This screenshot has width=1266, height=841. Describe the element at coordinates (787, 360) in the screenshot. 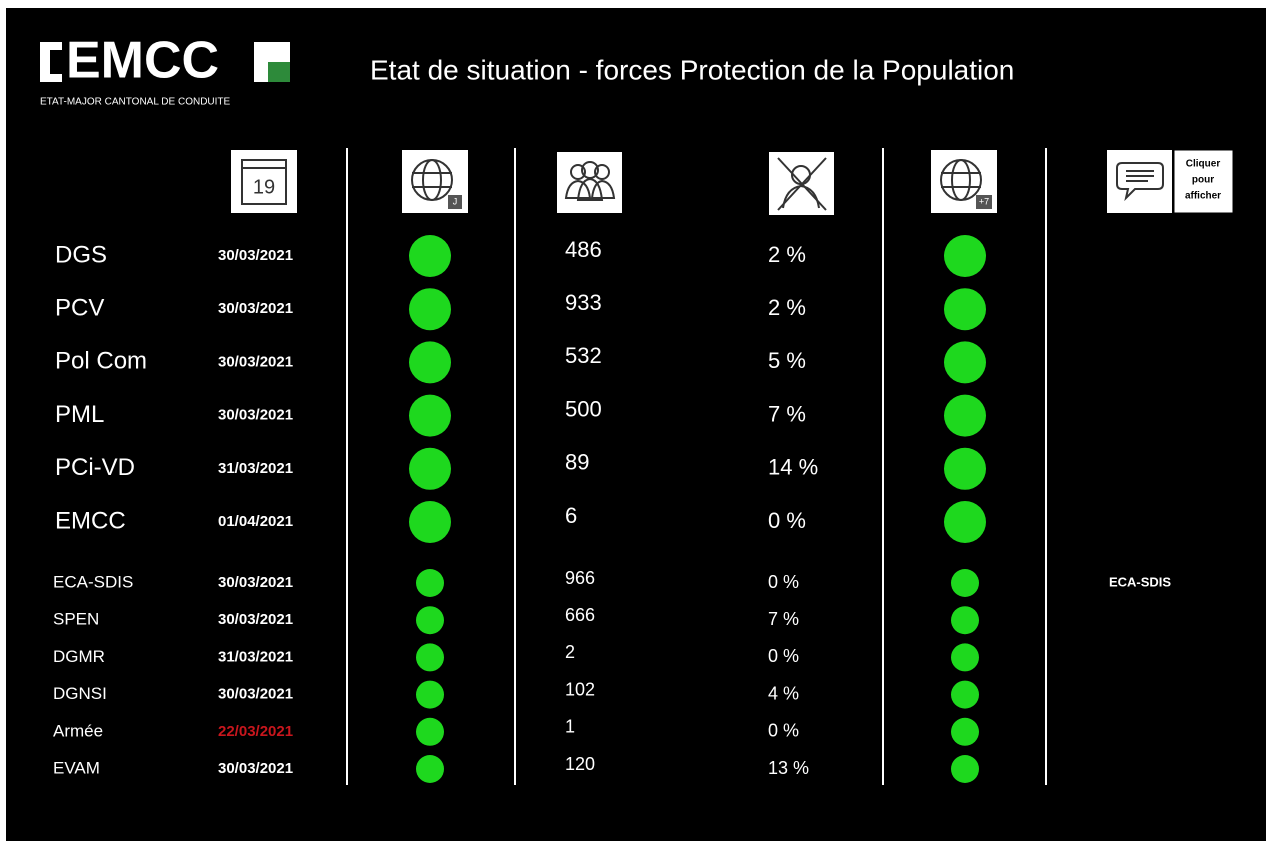

I see `absence-percent: 5 %` at that location.